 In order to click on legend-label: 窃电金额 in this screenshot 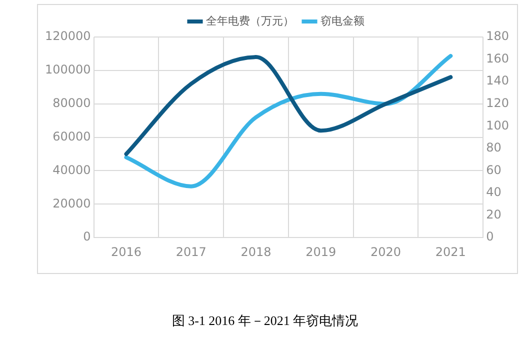, I will do `click(342, 21)`.